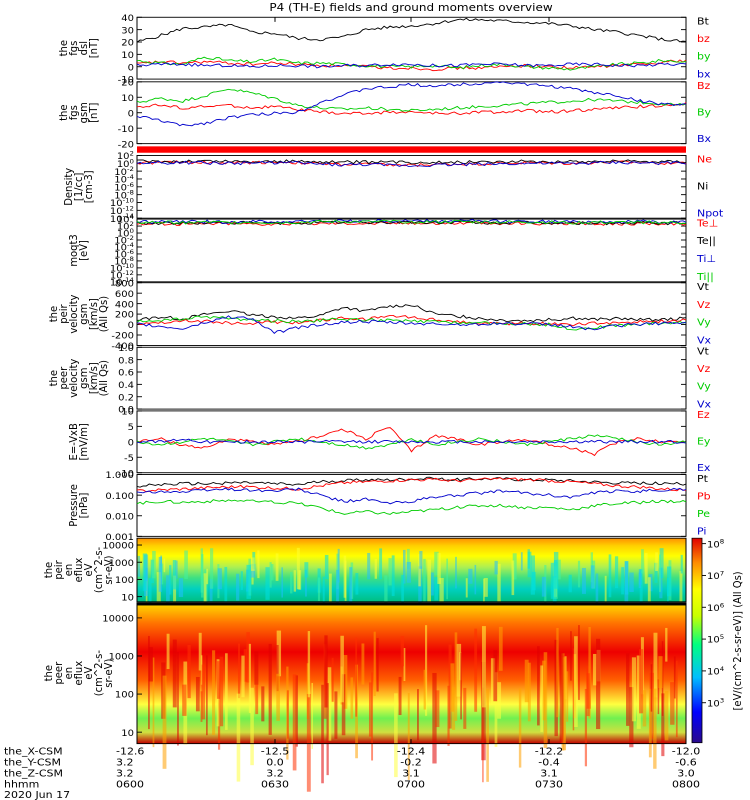 This screenshot has width=750, height=800. I want to click on colorbar-tick-label: 105, so click(715, 639).